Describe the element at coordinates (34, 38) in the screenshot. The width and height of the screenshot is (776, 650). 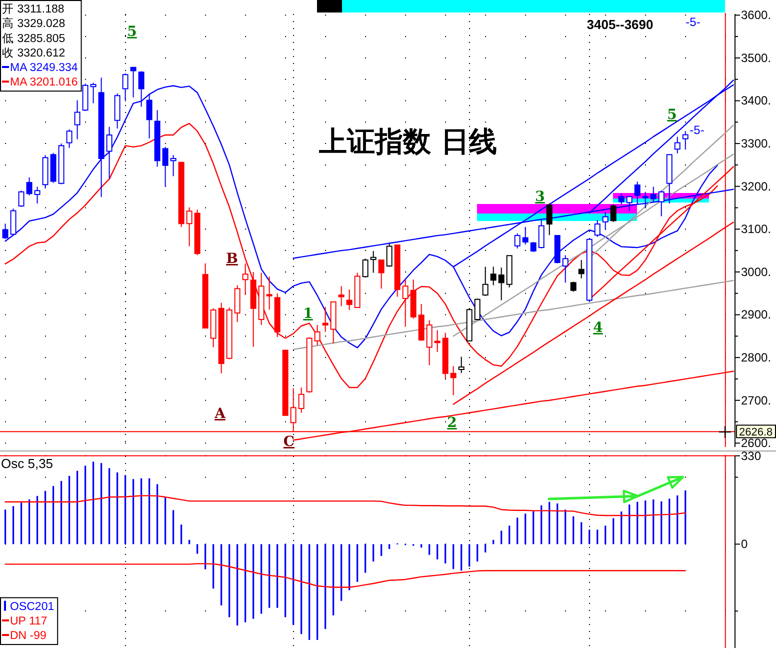
I see `annotation: 低 3285.805` at that location.